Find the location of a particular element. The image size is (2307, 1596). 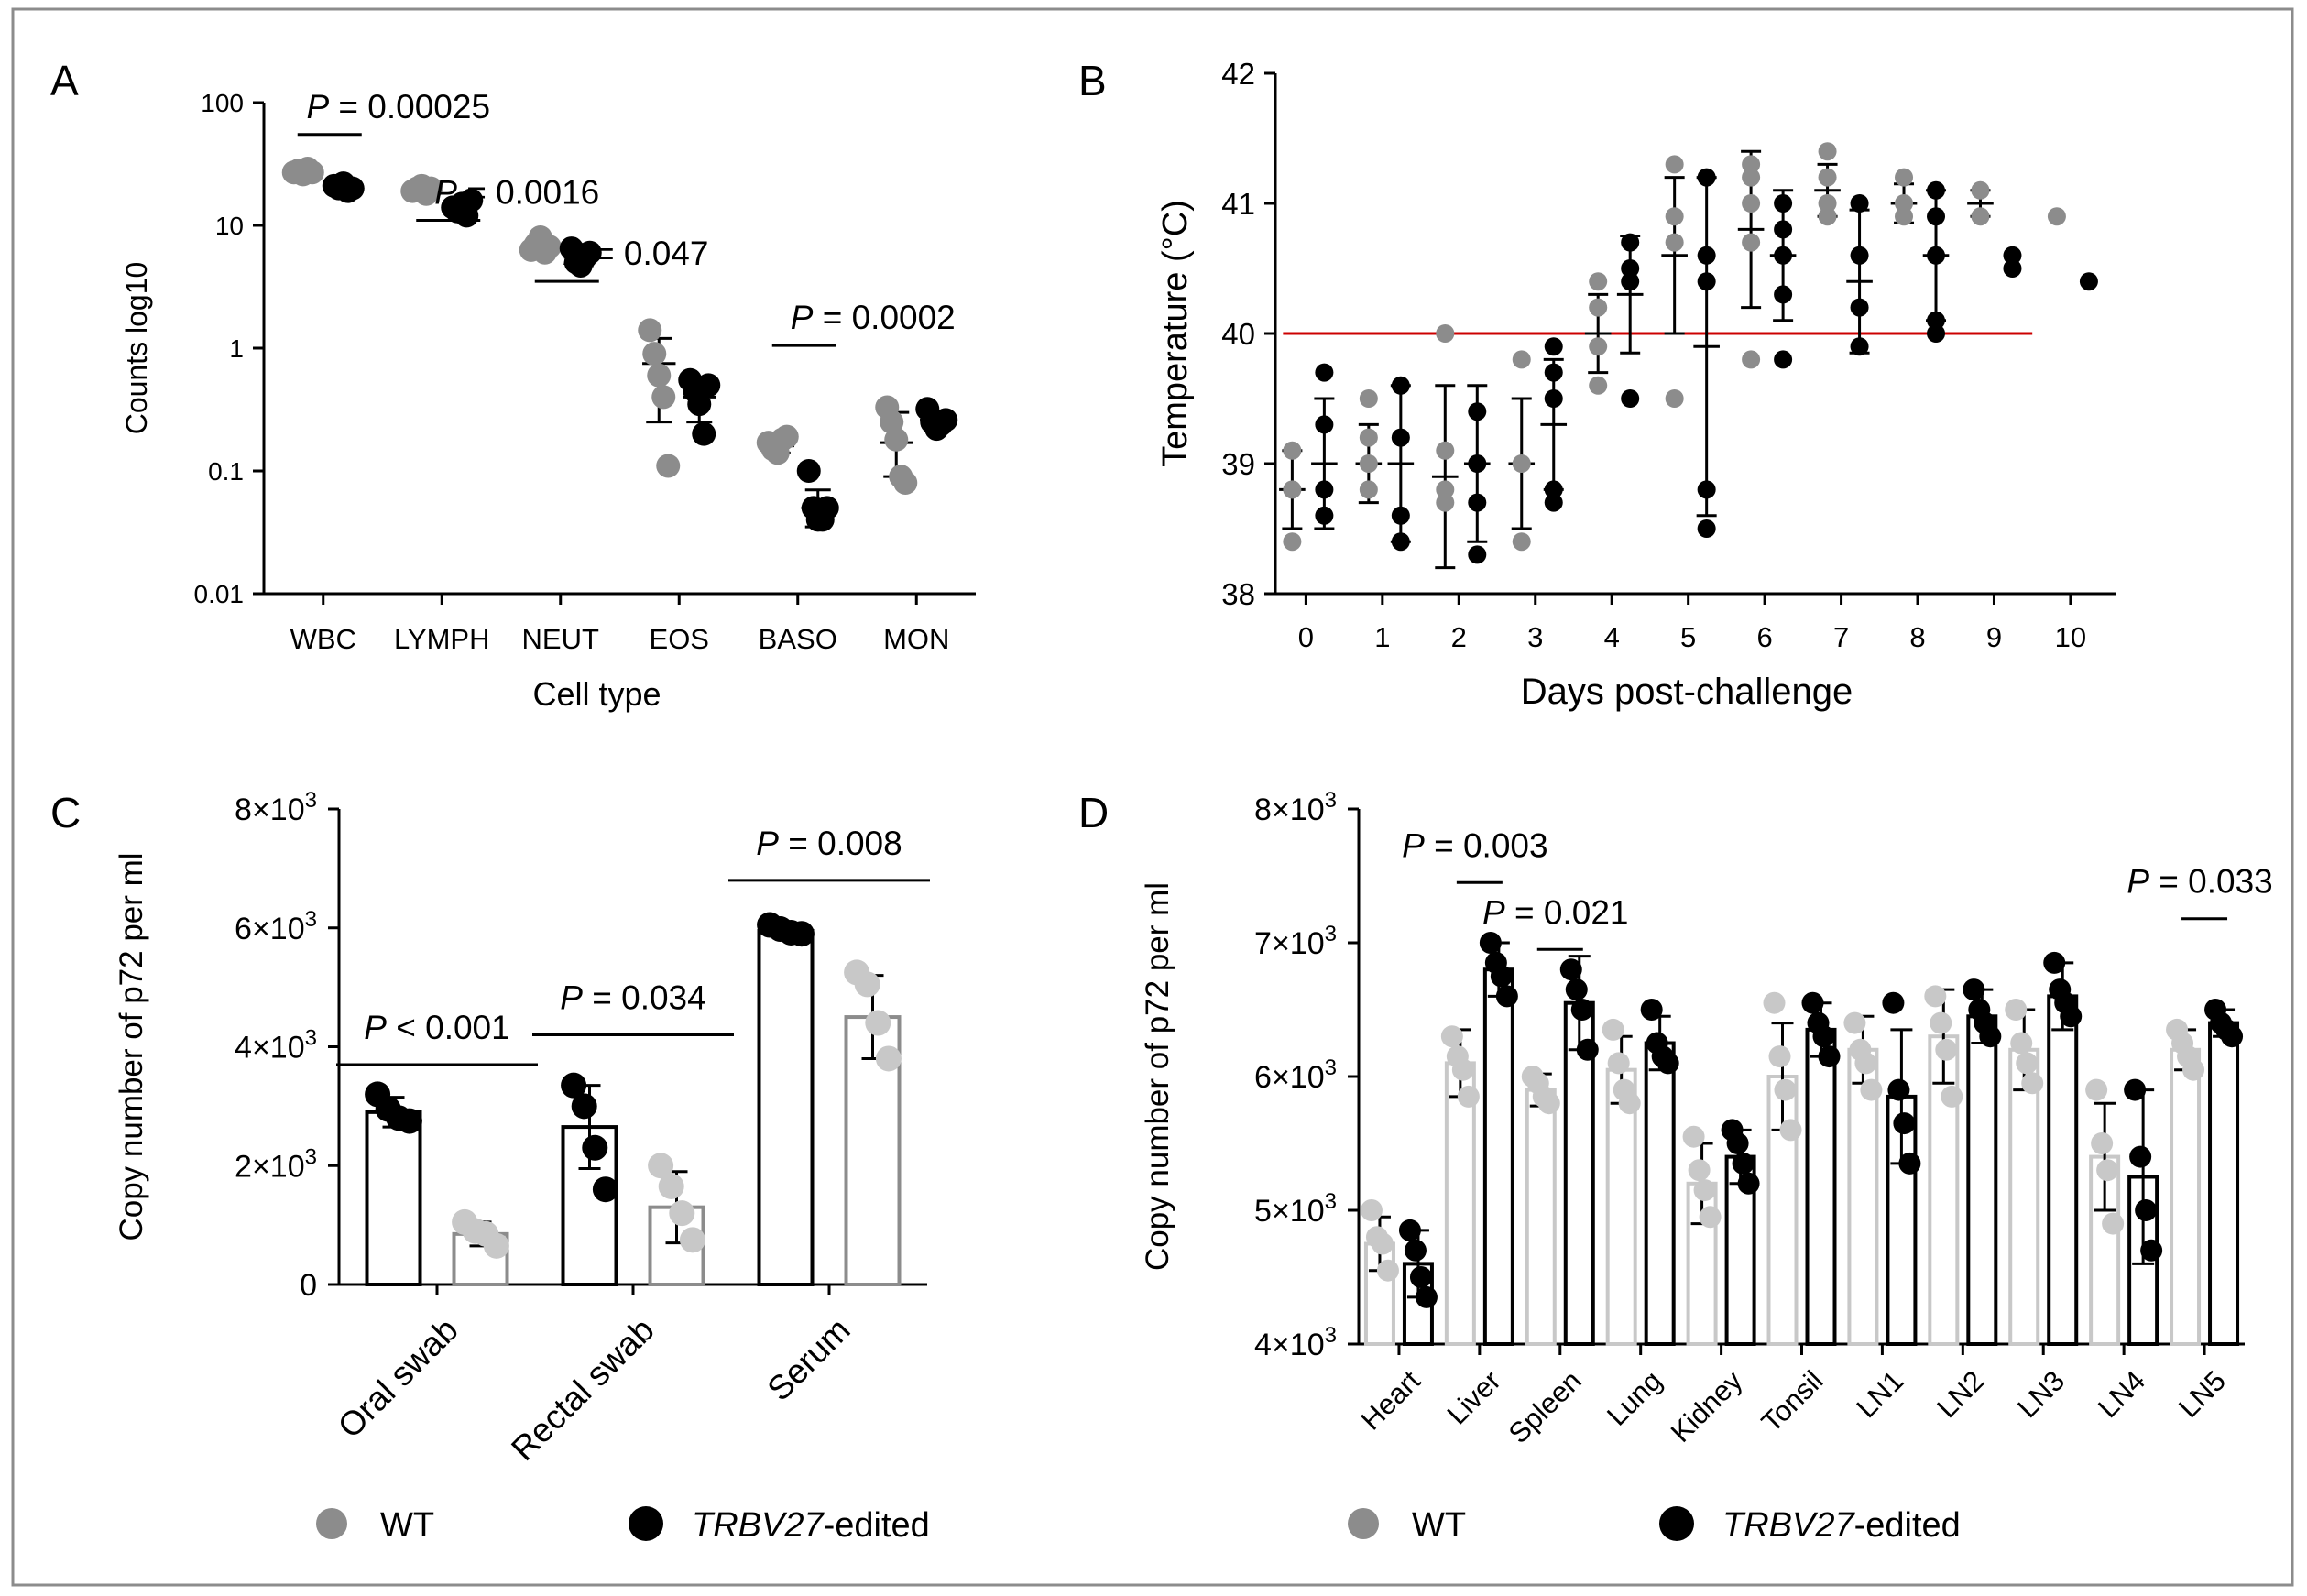

x-tick-label: 1 is located at coordinates (1382, 637).